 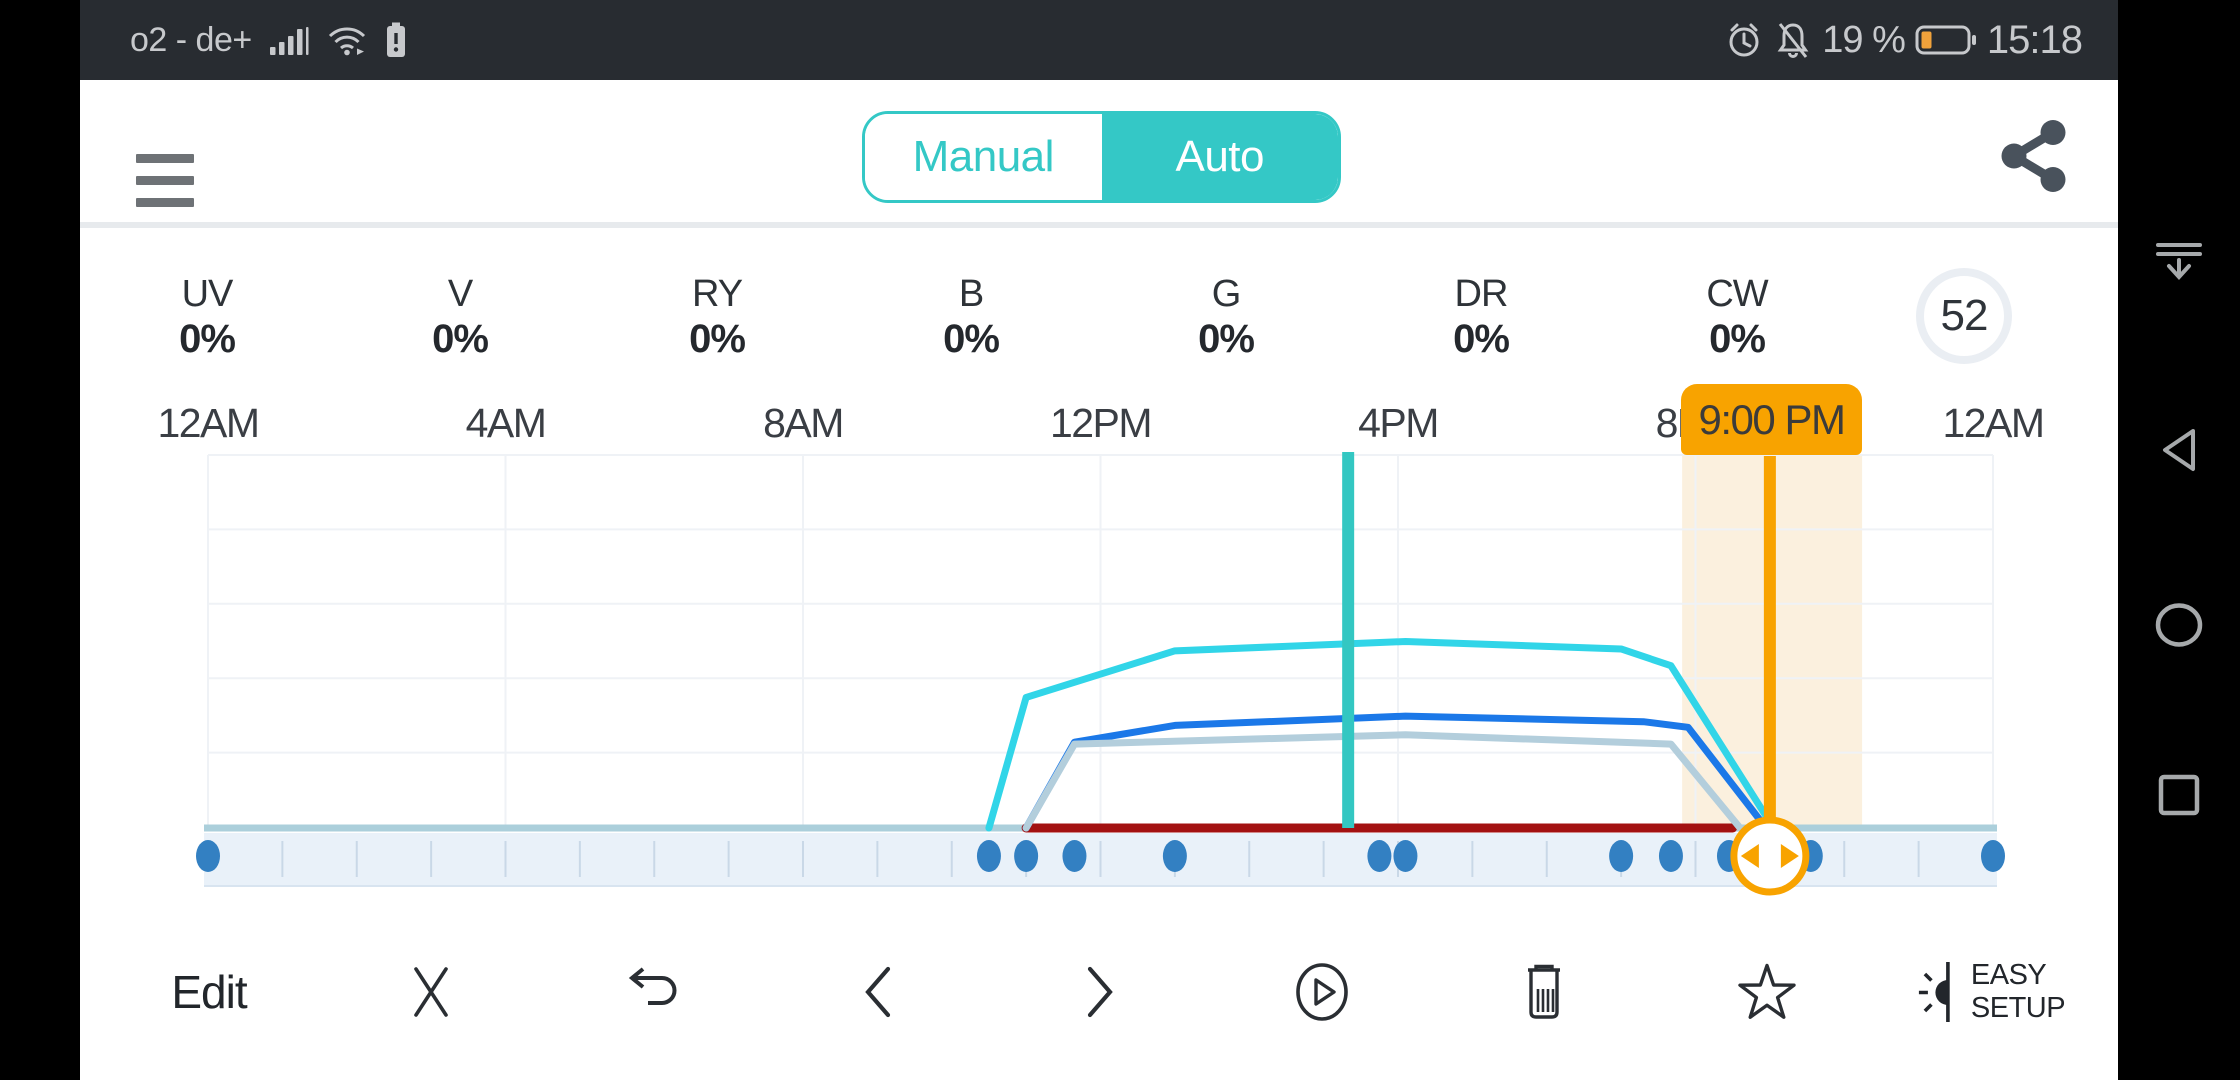 What do you see at coordinates (1481, 294) in the screenshot?
I see `channel-label: DR` at bounding box center [1481, 294].